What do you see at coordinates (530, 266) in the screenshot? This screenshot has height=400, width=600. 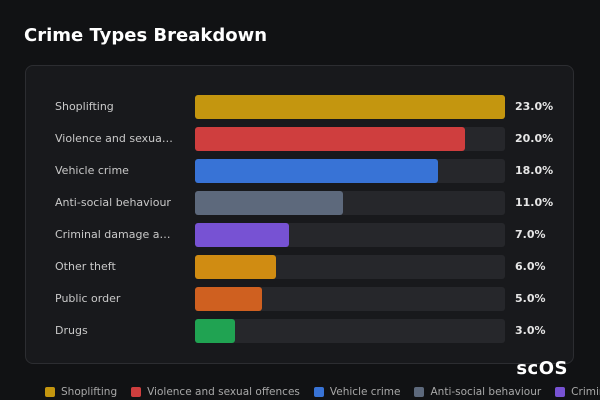 I see `value-label: 6.0%` at bounding box center [530, 266].